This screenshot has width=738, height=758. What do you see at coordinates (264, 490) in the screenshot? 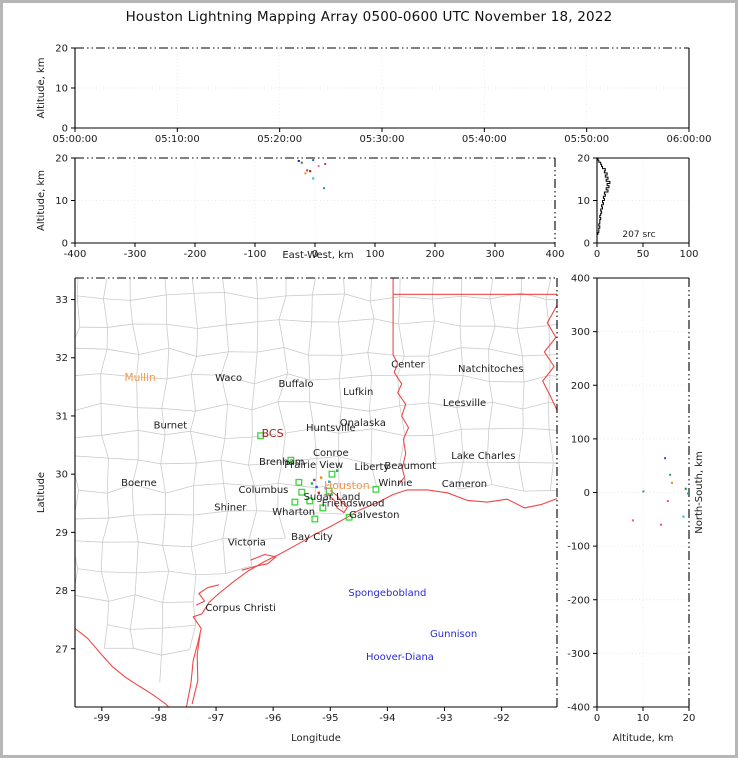
I see `map-label-columbus: Columbus` at bounding box center [264, 490].